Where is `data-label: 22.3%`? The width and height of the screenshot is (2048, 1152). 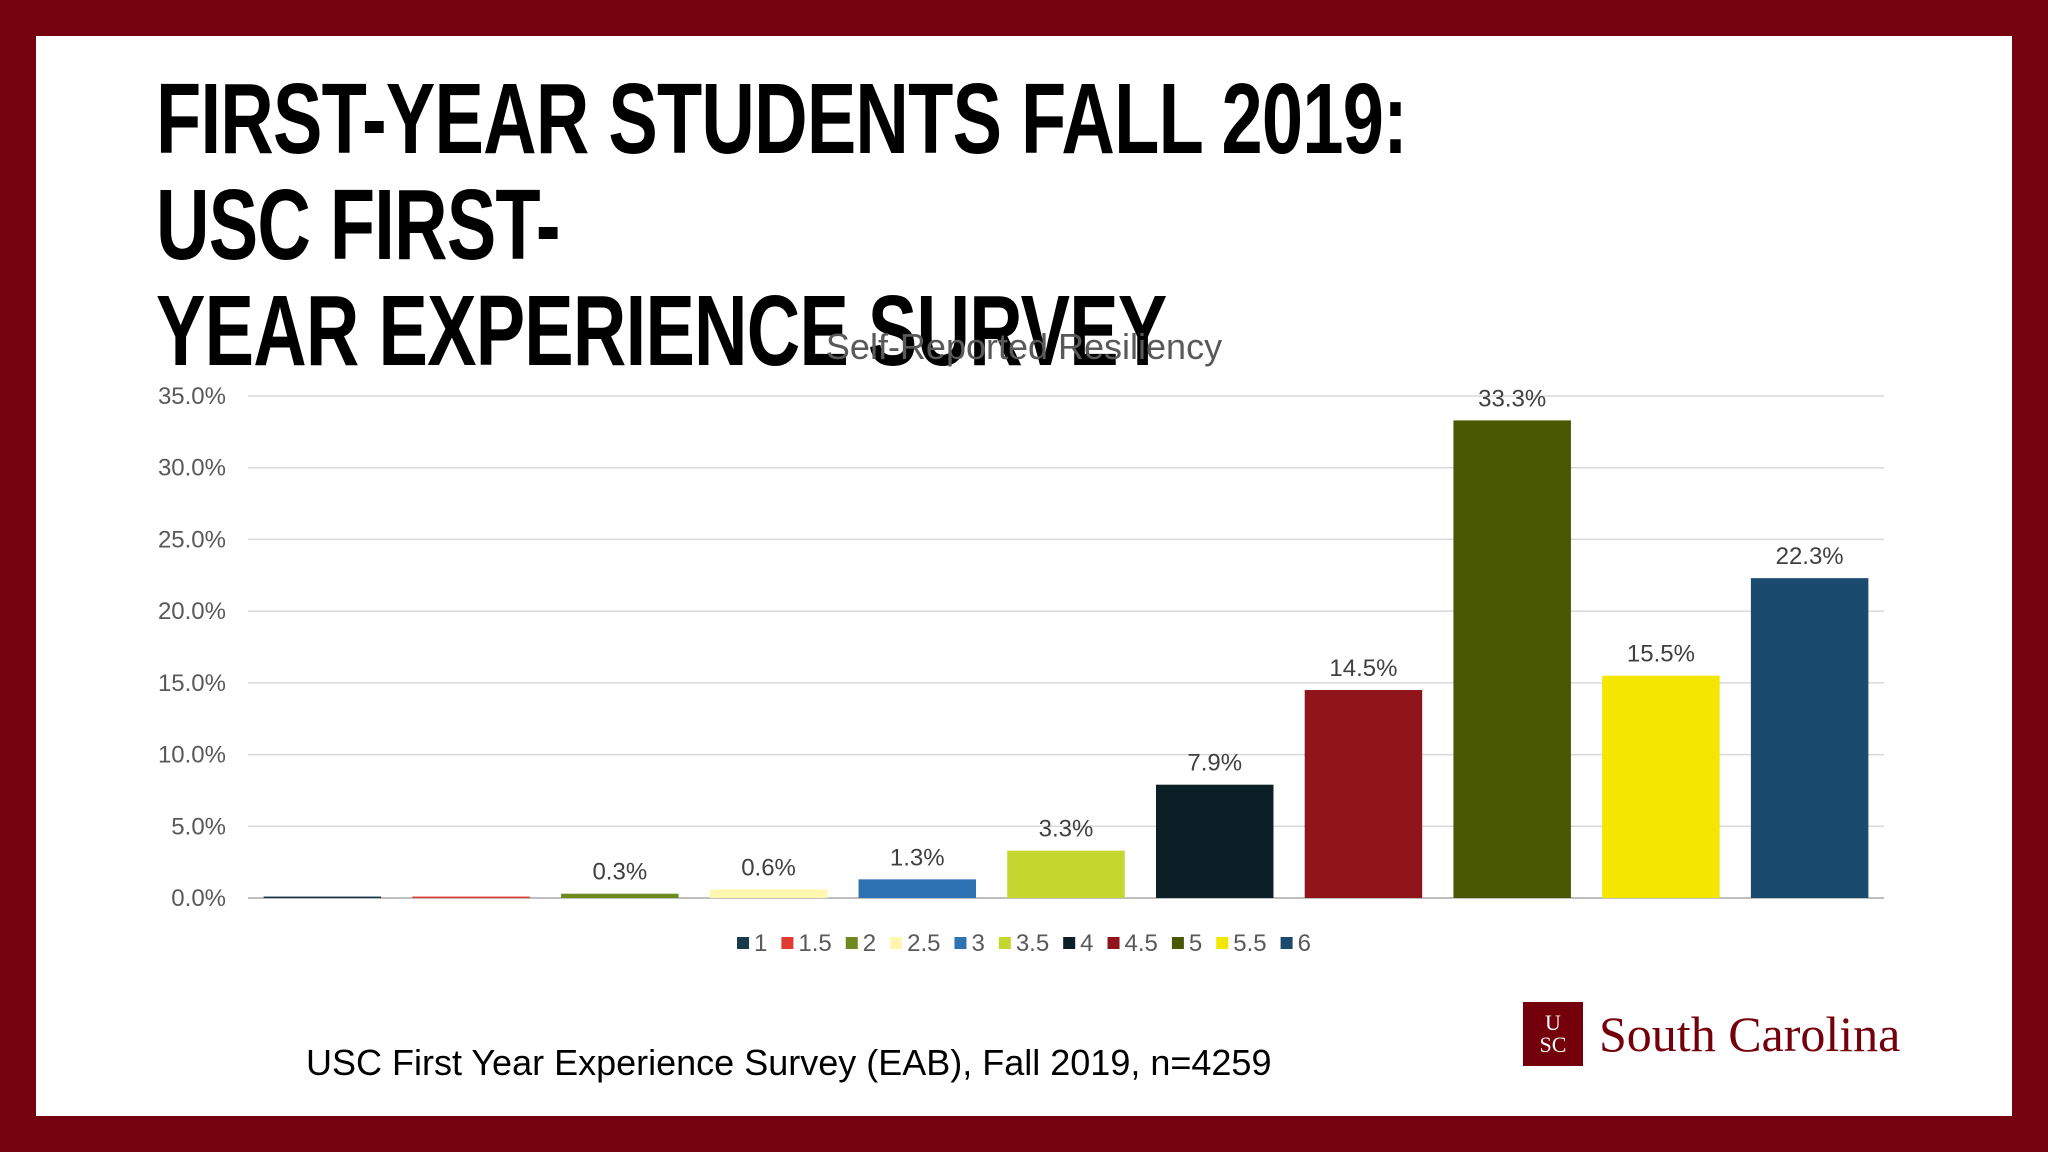
data-label: 22.3% is located at coordinates (1810, 556).